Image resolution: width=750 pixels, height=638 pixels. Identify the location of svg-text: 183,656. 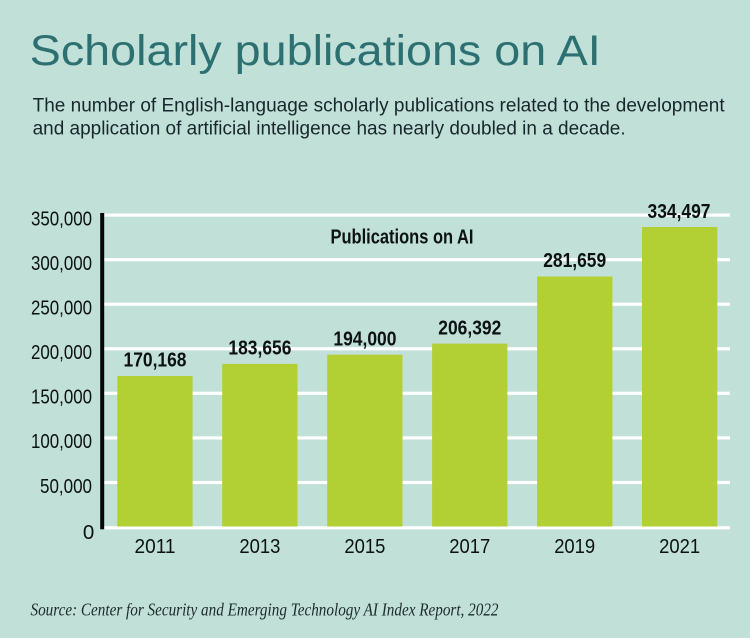
(259, 349).